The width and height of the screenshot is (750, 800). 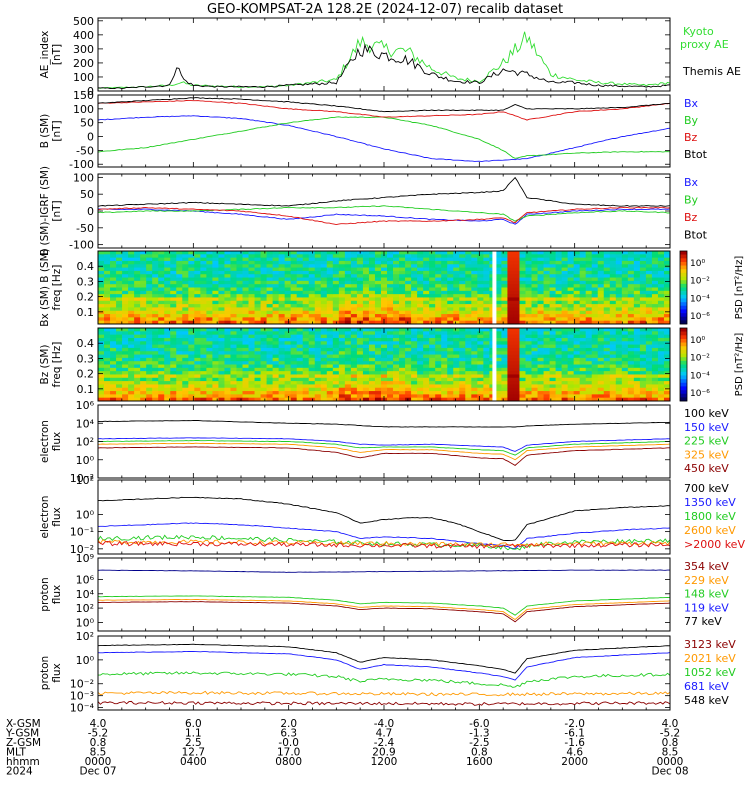 I want to click on panel-frame, so click(x=384, y=673).